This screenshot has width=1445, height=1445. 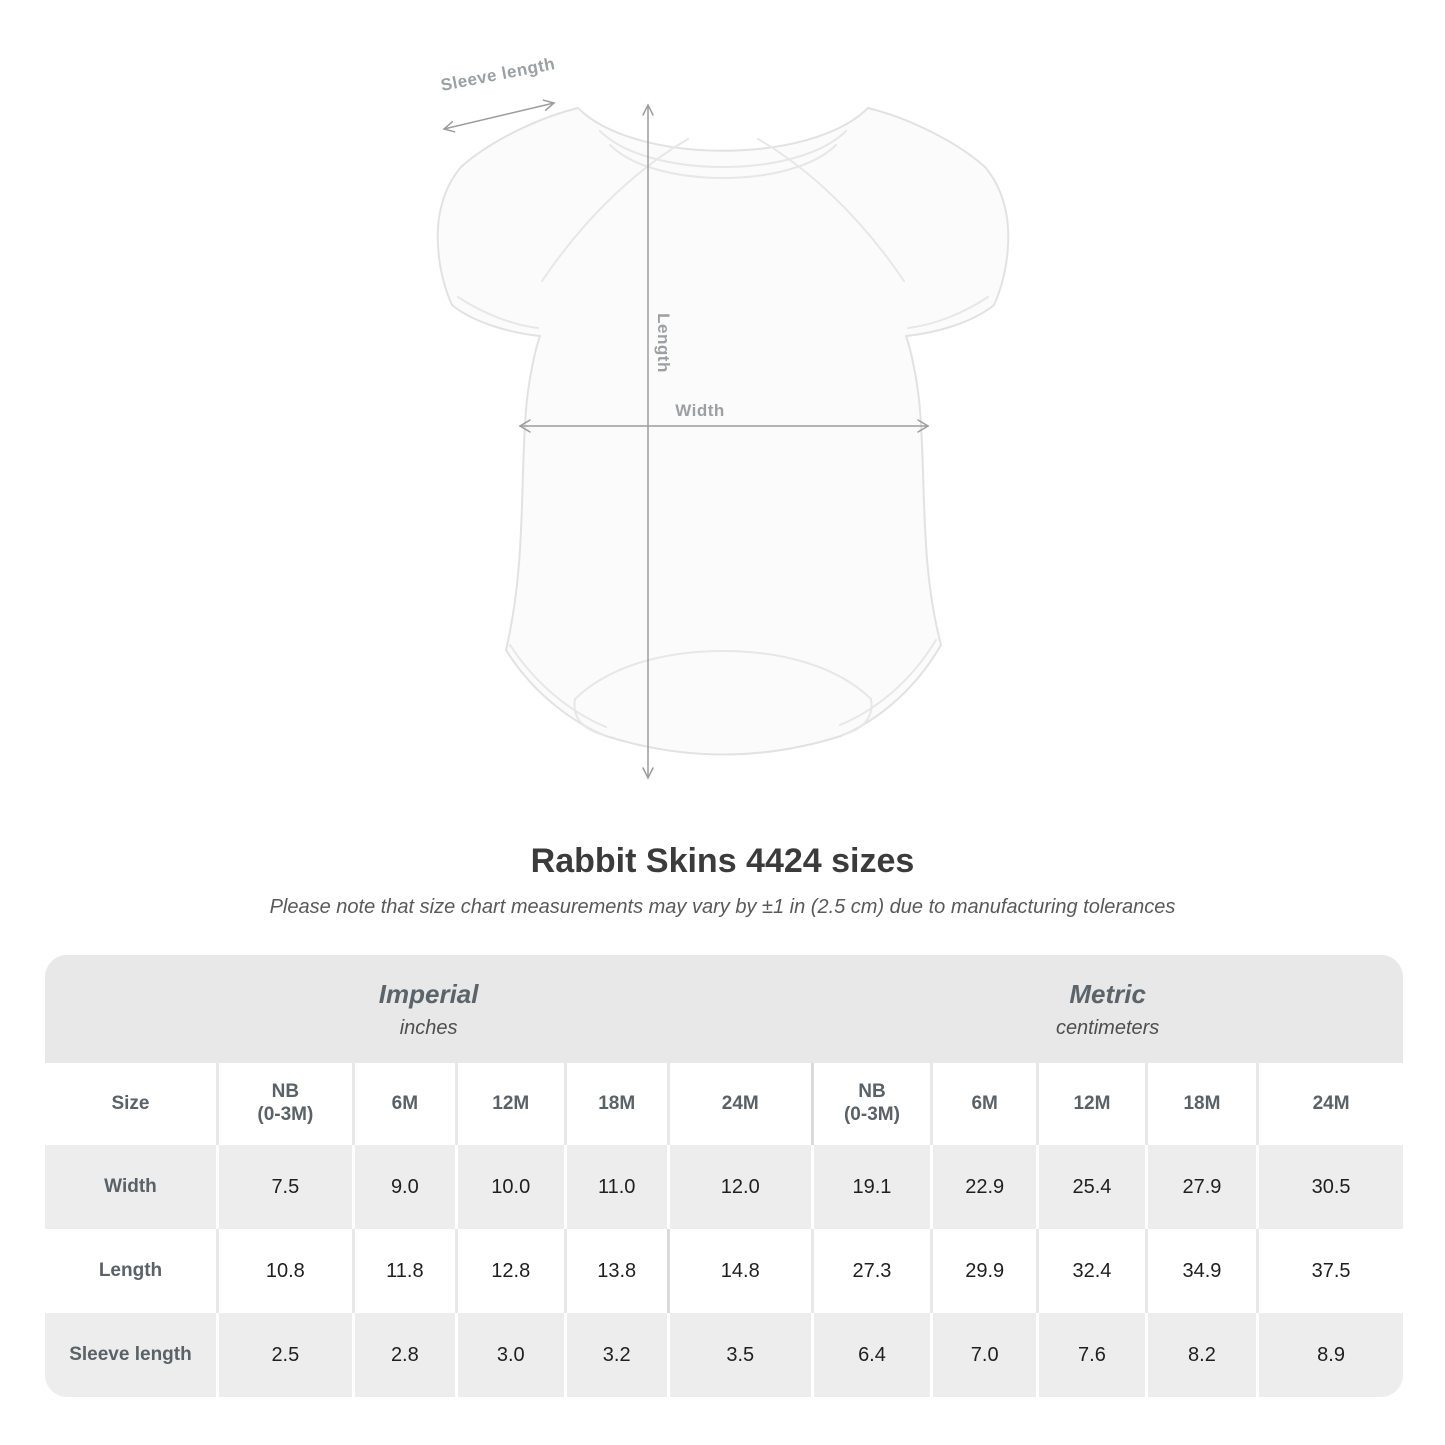 What do you see at coordinates (284, 1187) in the screenshot?
I see `table-cell: 7.5` at bounding box center [284, 1187].